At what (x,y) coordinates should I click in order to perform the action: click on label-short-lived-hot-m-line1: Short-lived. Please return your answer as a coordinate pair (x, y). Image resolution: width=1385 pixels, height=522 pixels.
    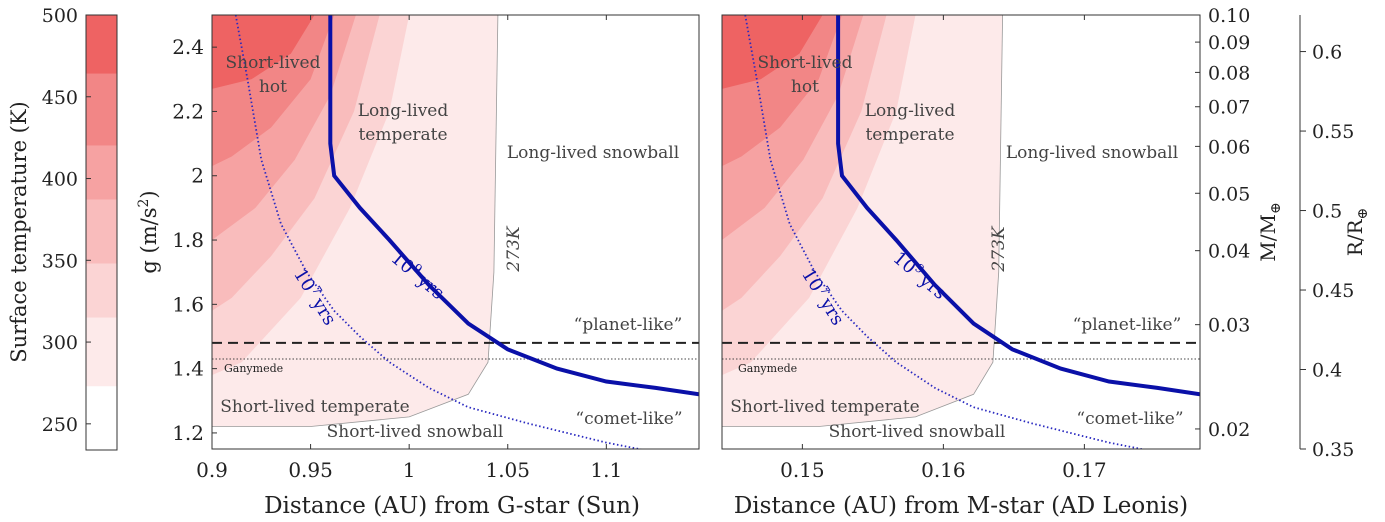
    Looking at the image, I should click on (805, 63).